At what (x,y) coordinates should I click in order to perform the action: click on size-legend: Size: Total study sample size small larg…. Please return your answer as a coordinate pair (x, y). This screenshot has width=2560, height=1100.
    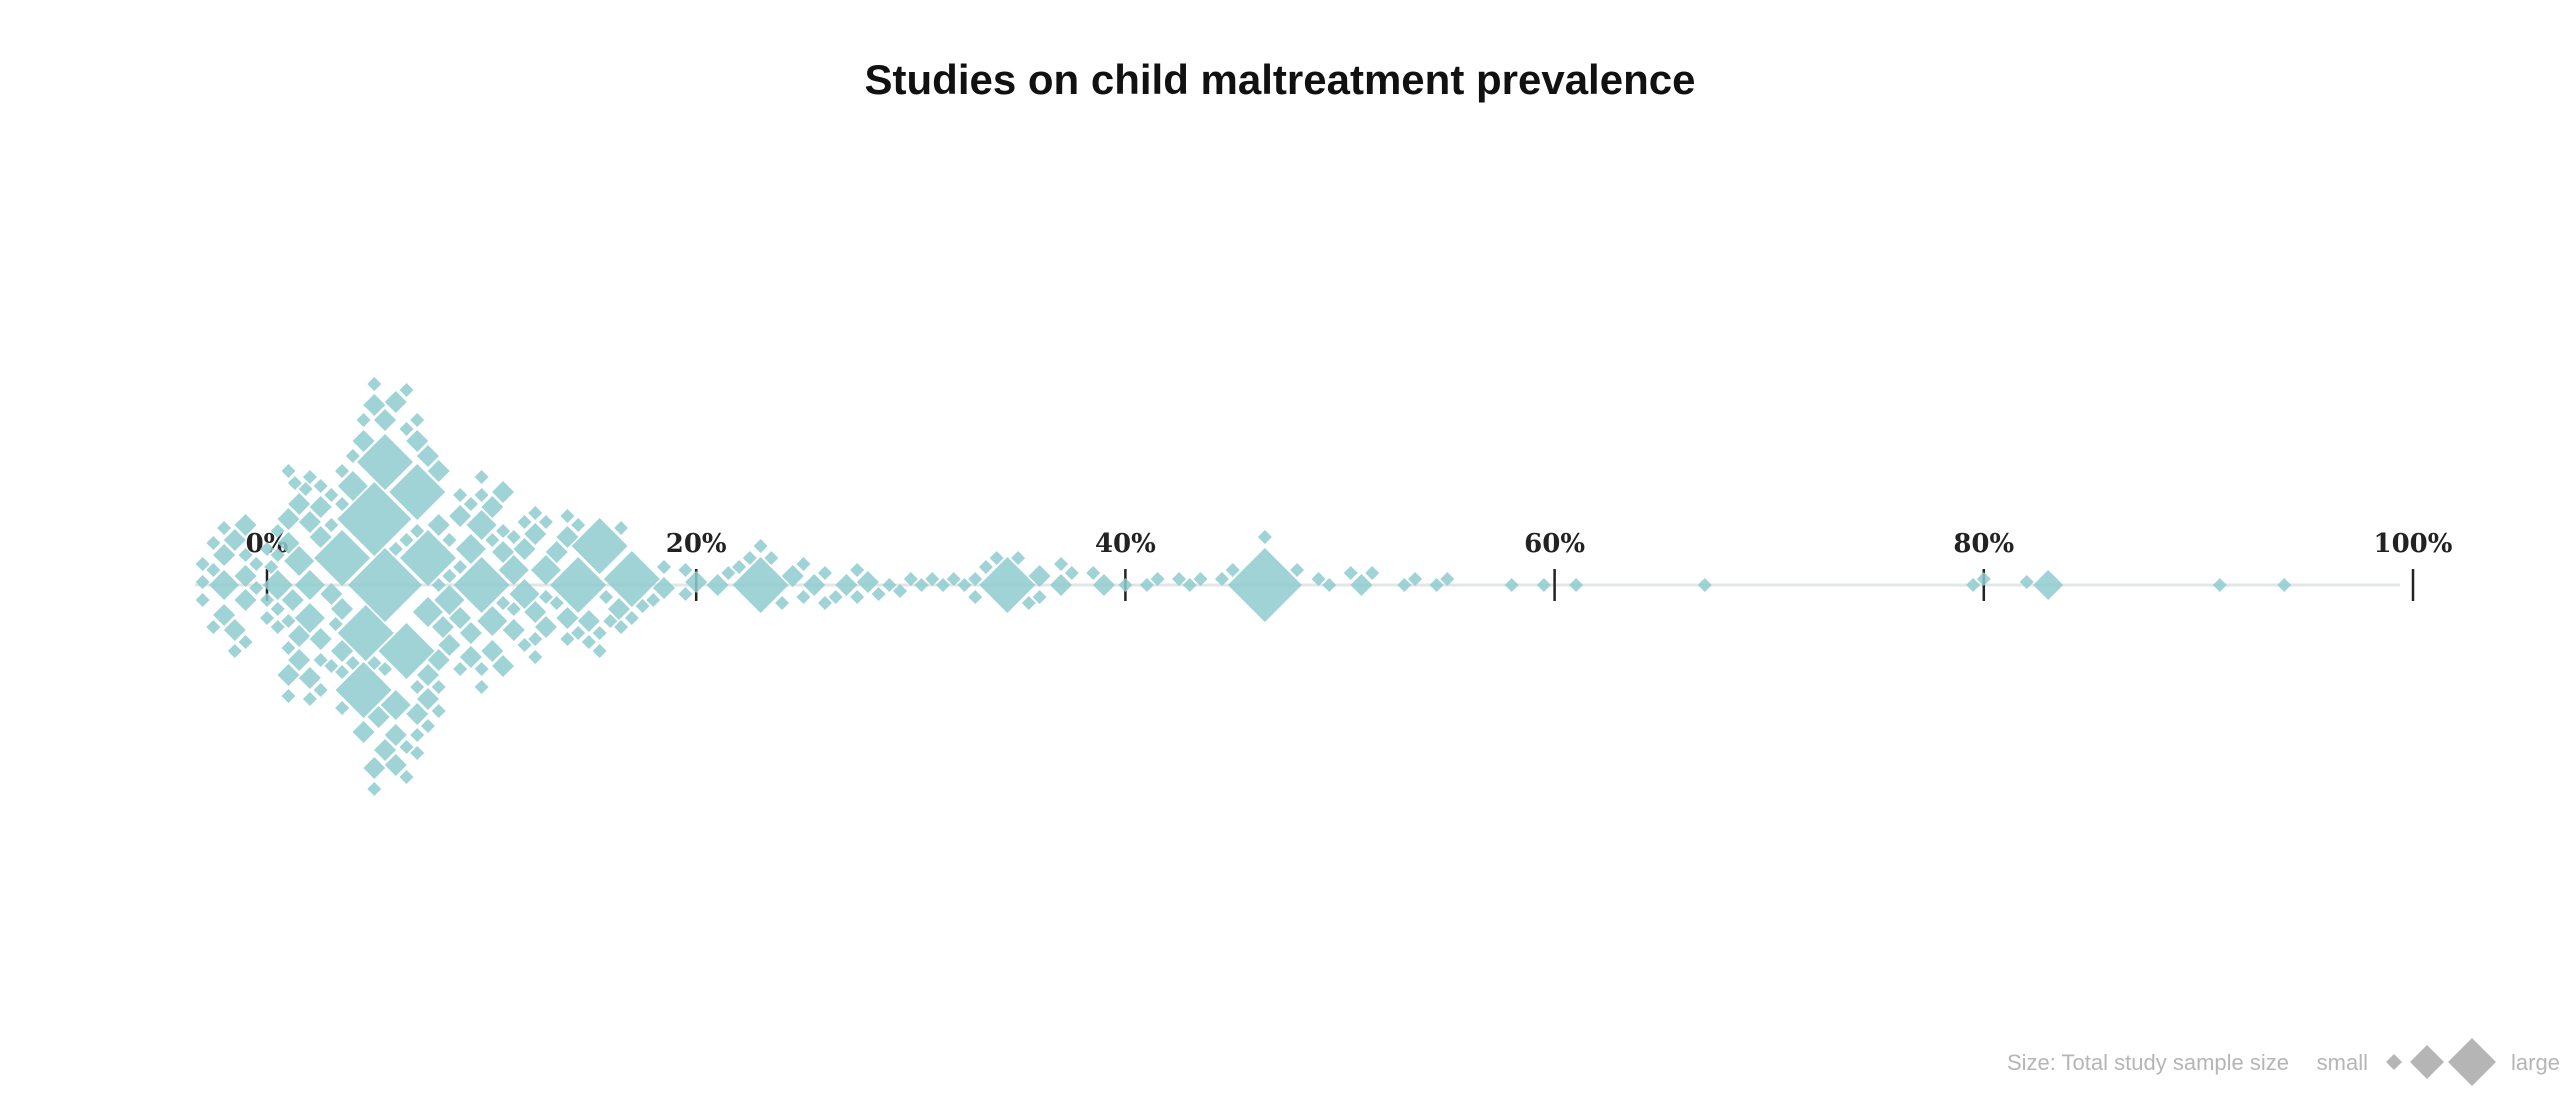
    Looking at the image, I should click on (2283, 1062).